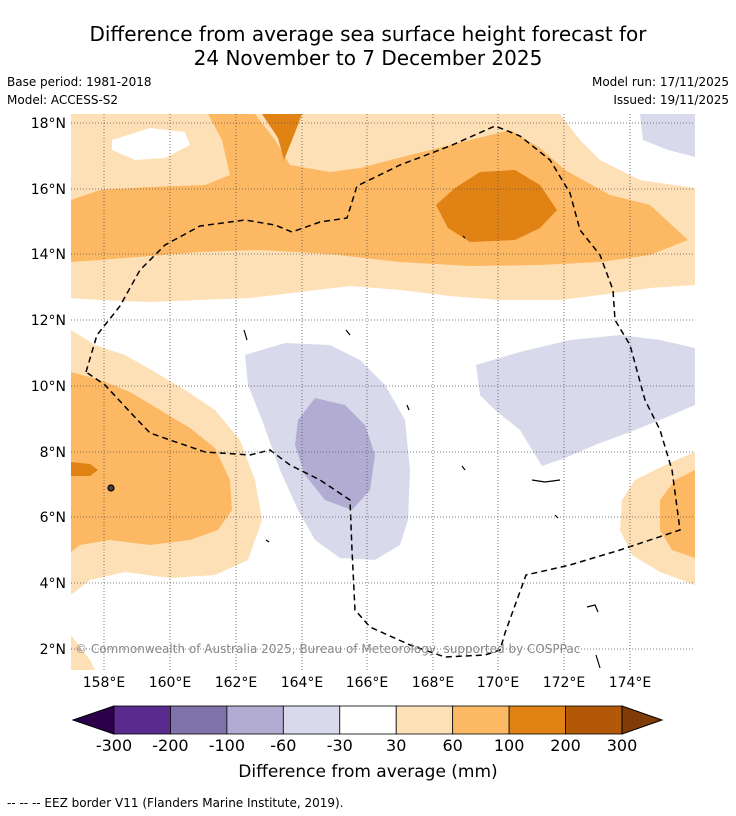 This screenshot has height=816, width=736. Describe the element at coordinates (671, 100) in the screenshot. I see `issued-date: Issued: 19/11/2025` at that location.